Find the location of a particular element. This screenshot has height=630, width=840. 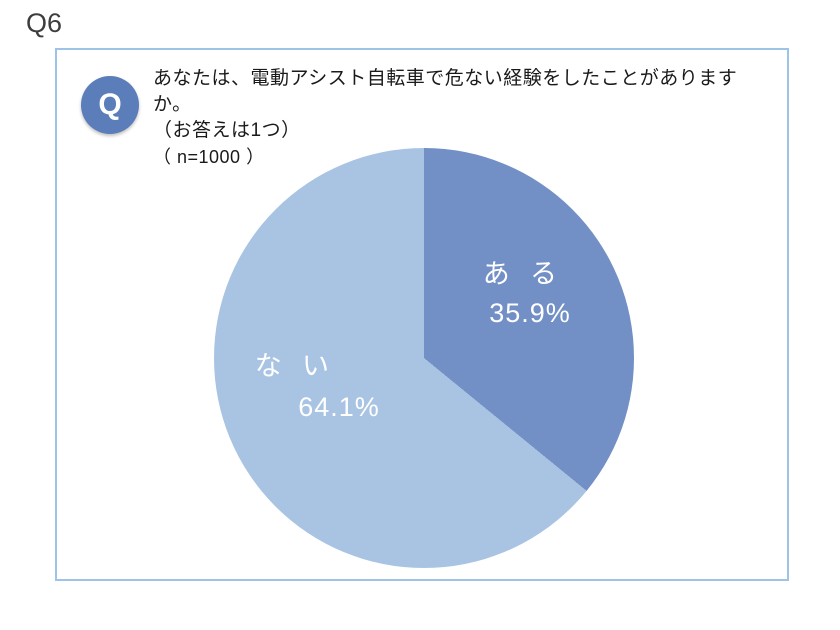

slice-label-aru-text: ある is located at coordinates (530, 274).